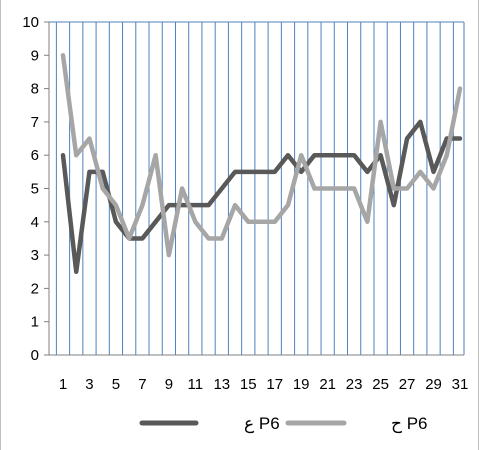 This screenshot has height=450, width=479. I want to click on y-tick-label: 7, so click(35, 122).